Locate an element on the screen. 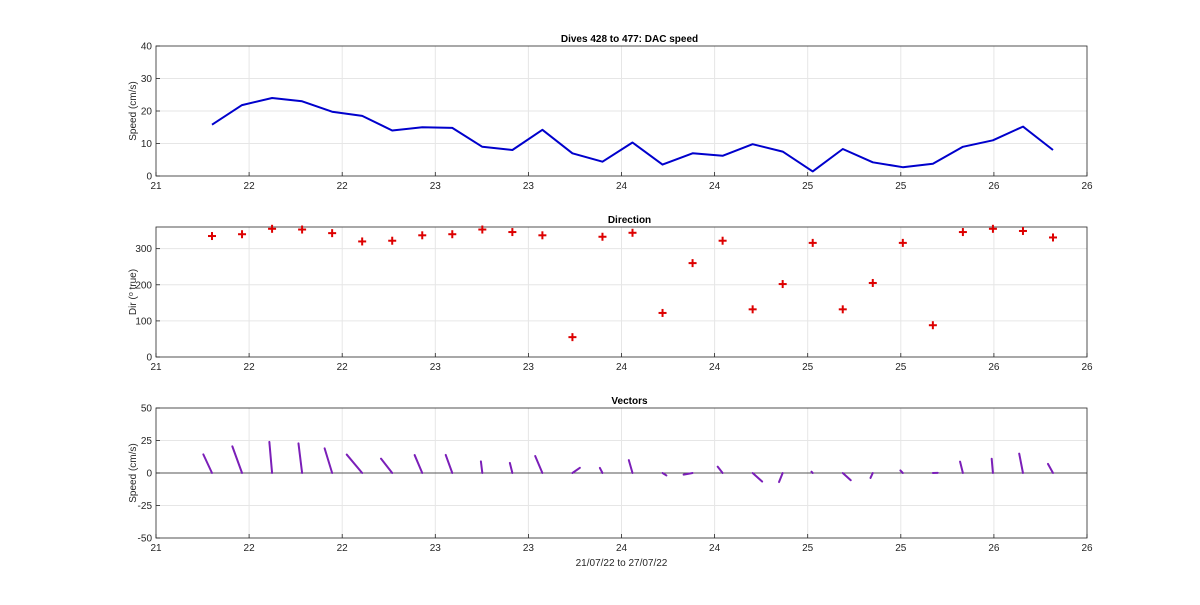  y-tick-label: 50 is located at coordinates (147, 409).